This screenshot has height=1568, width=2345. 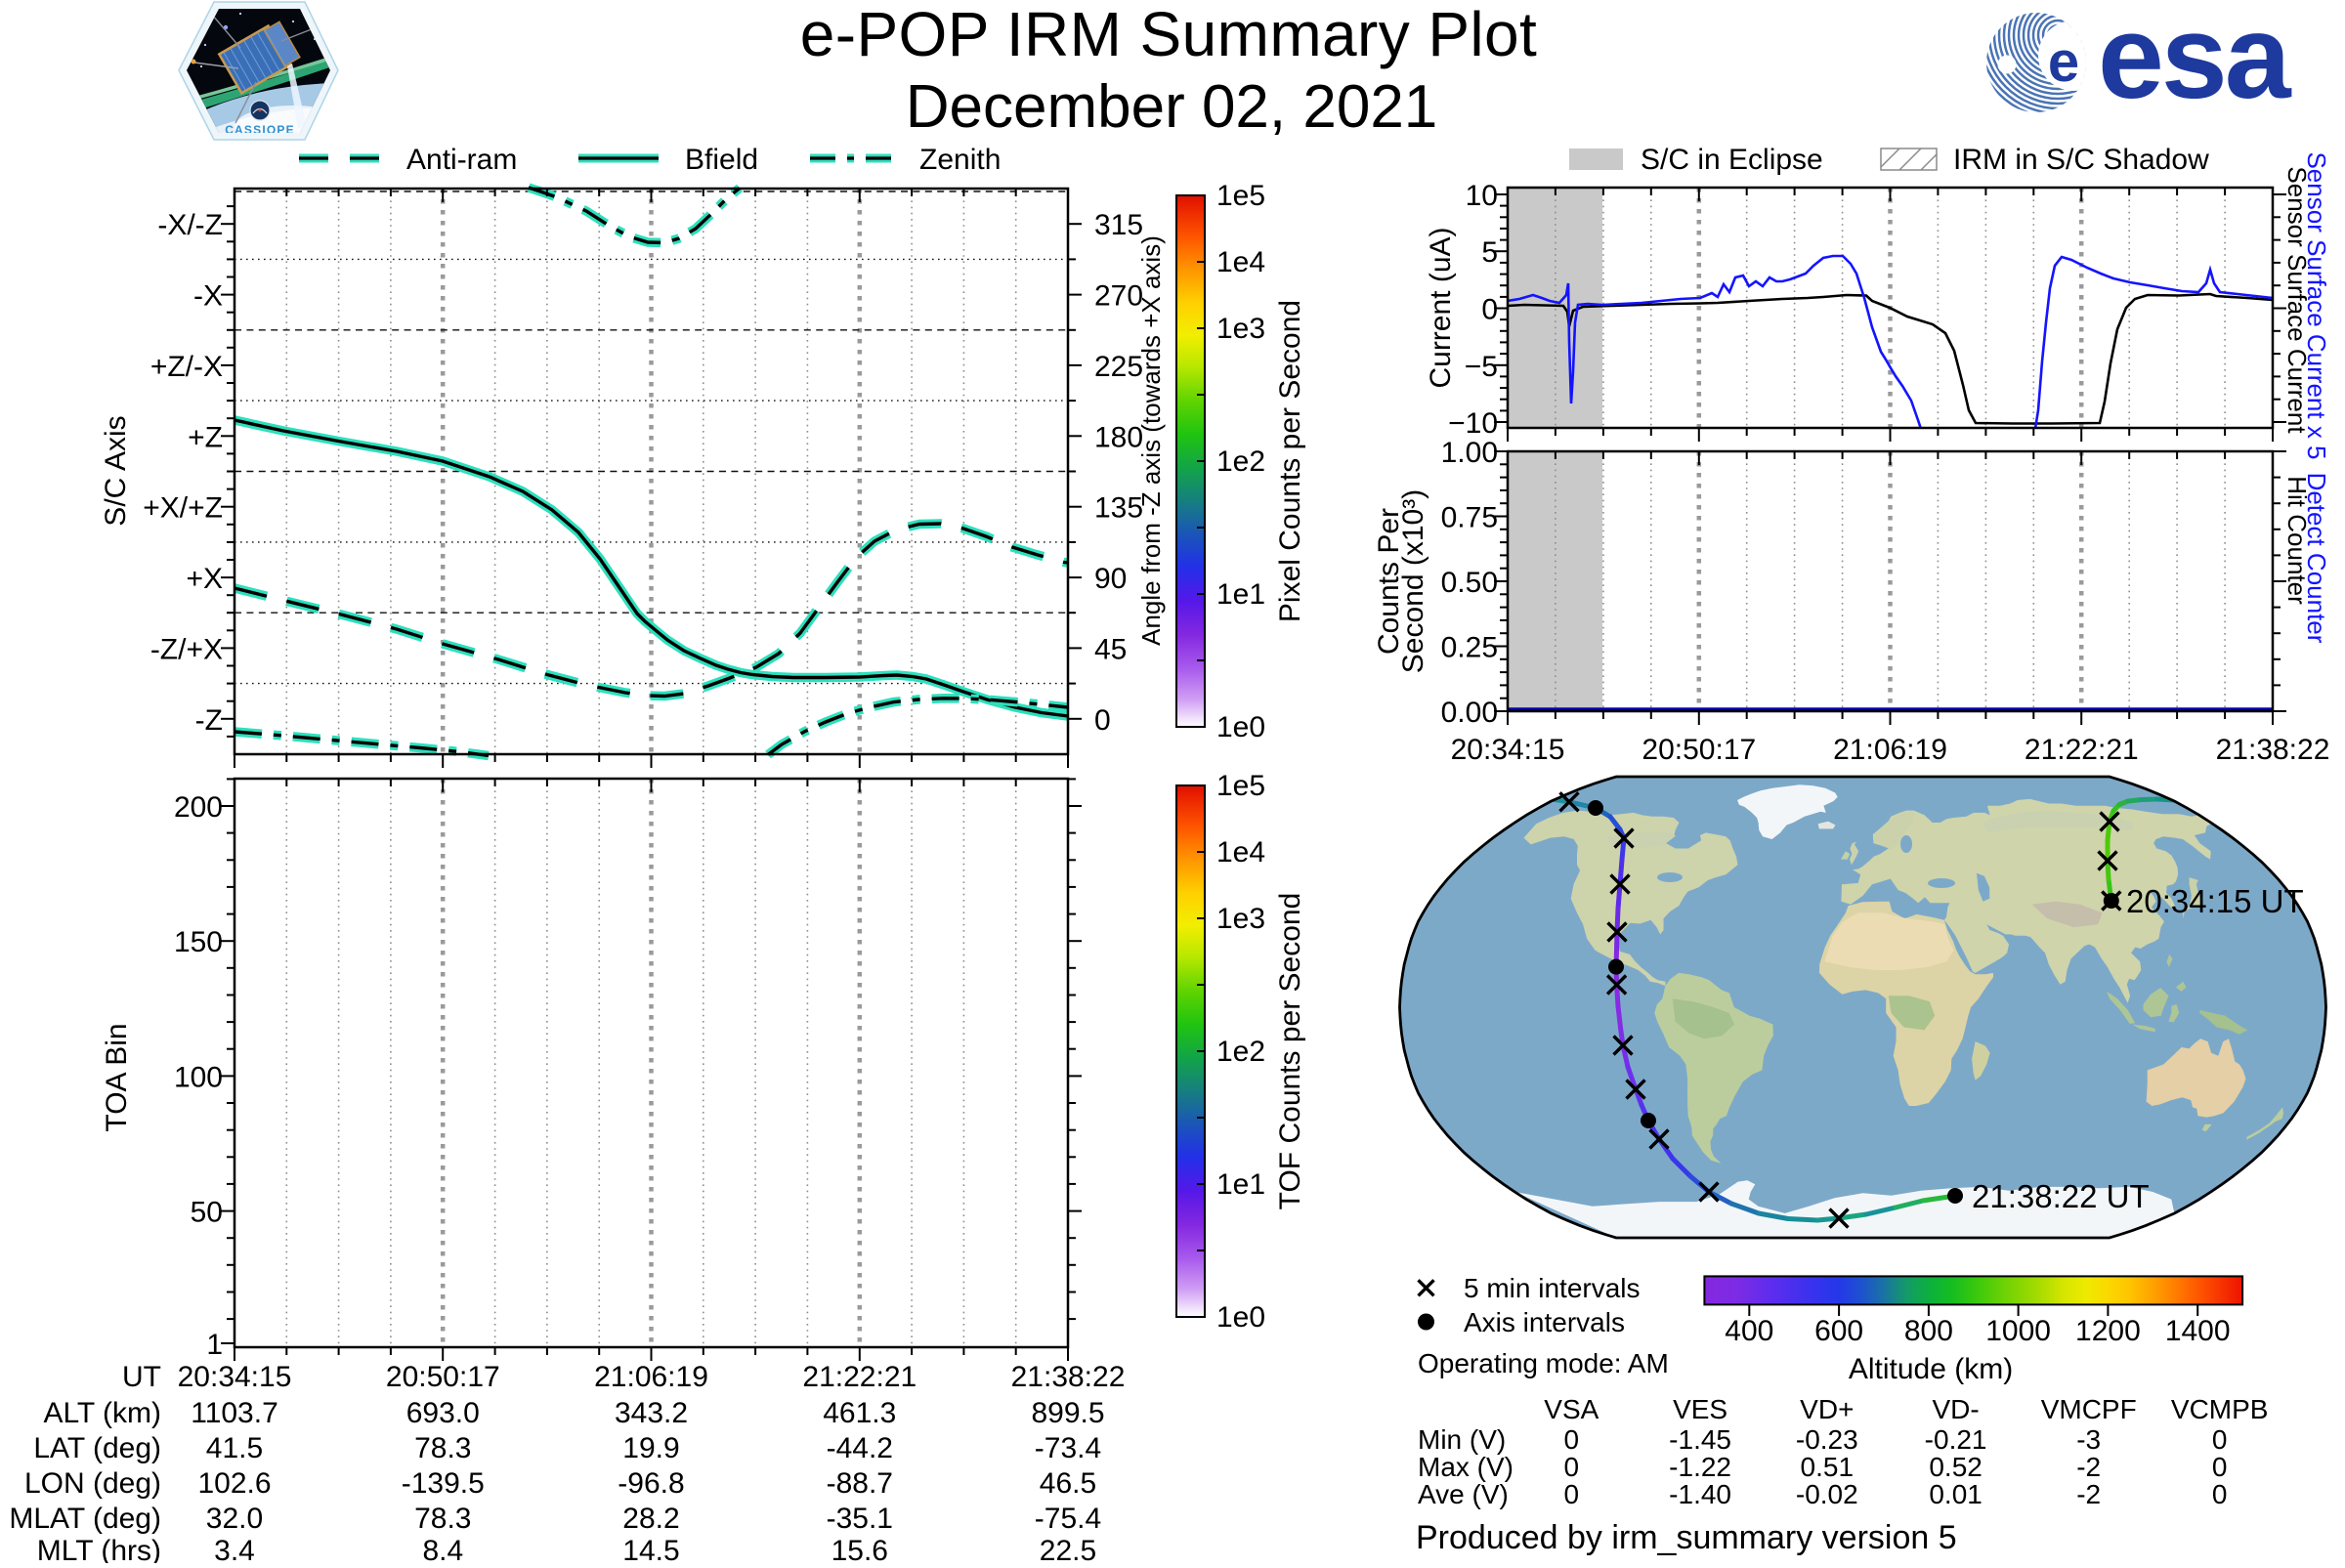 I want to click on svg-text: +Z, so click(x=205, y=437).